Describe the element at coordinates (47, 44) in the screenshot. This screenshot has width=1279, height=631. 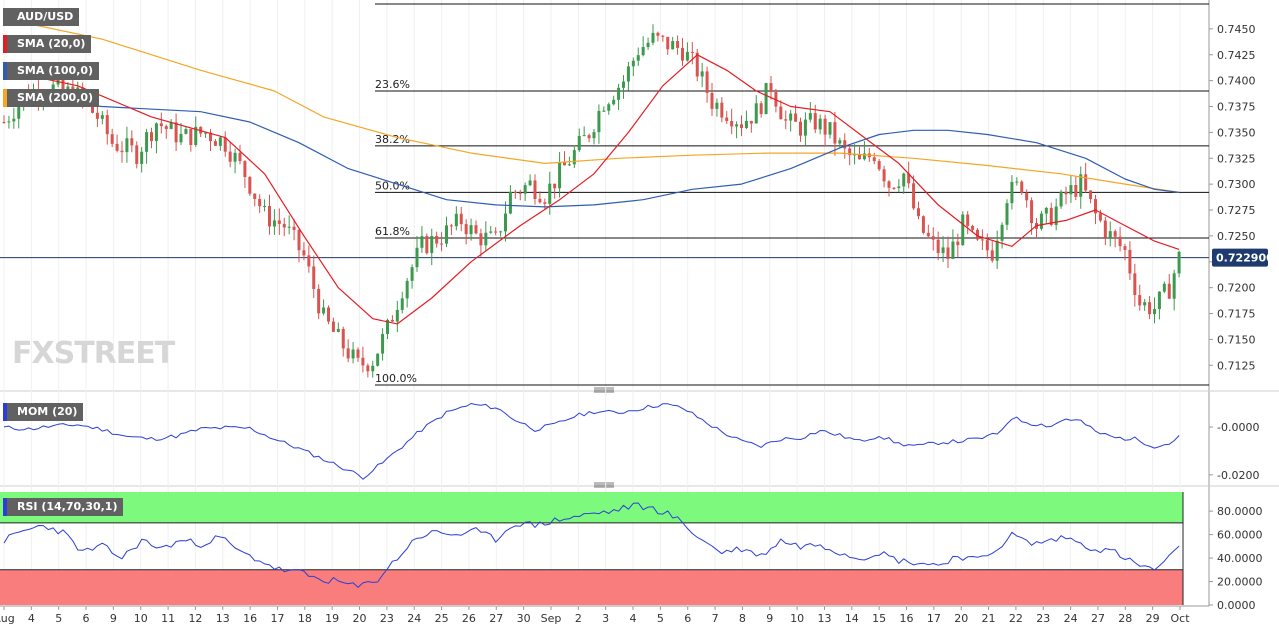
I see `sma20-label: SMA (20,0)` at that location.